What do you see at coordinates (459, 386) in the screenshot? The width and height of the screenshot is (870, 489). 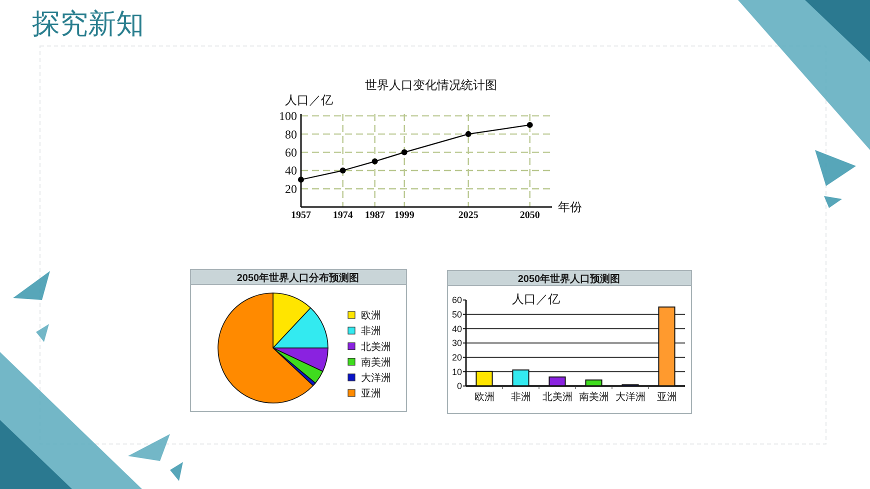 I see `y-tick-label: 0` at bounding box center [459, 386].